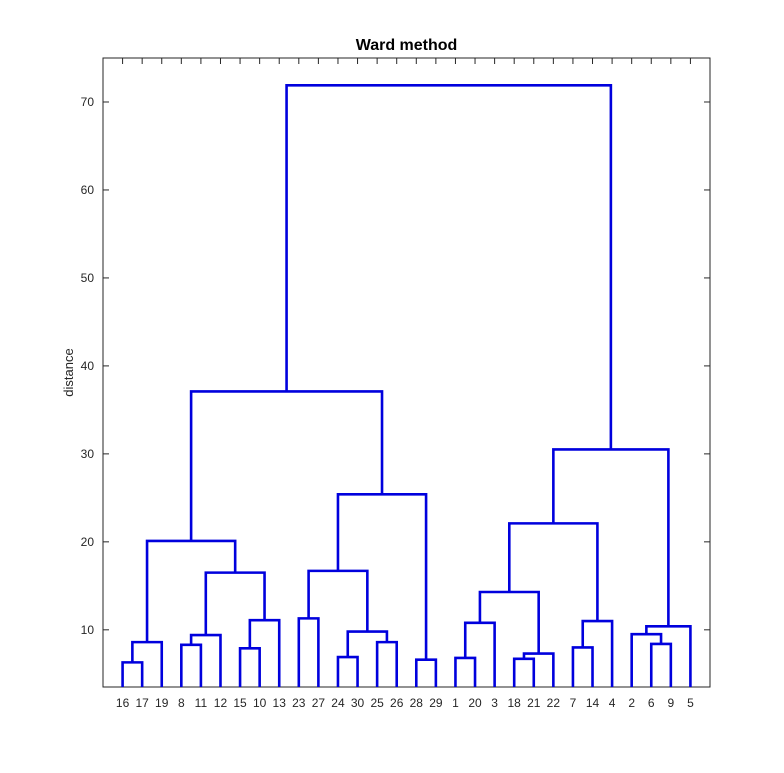 The width and height of the screenshot is (784, 773). I want to click on leaf-label: 25, so click(377, 703).